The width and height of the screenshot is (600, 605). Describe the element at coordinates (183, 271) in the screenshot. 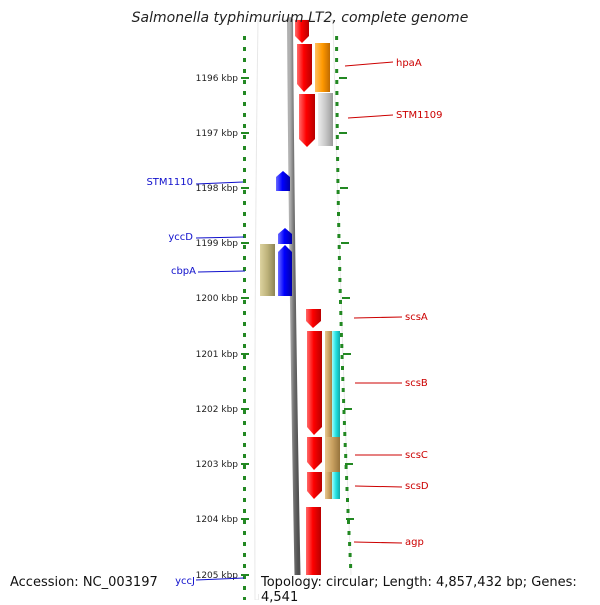

I see `gene-label-cbpA: cbpA` at that location.